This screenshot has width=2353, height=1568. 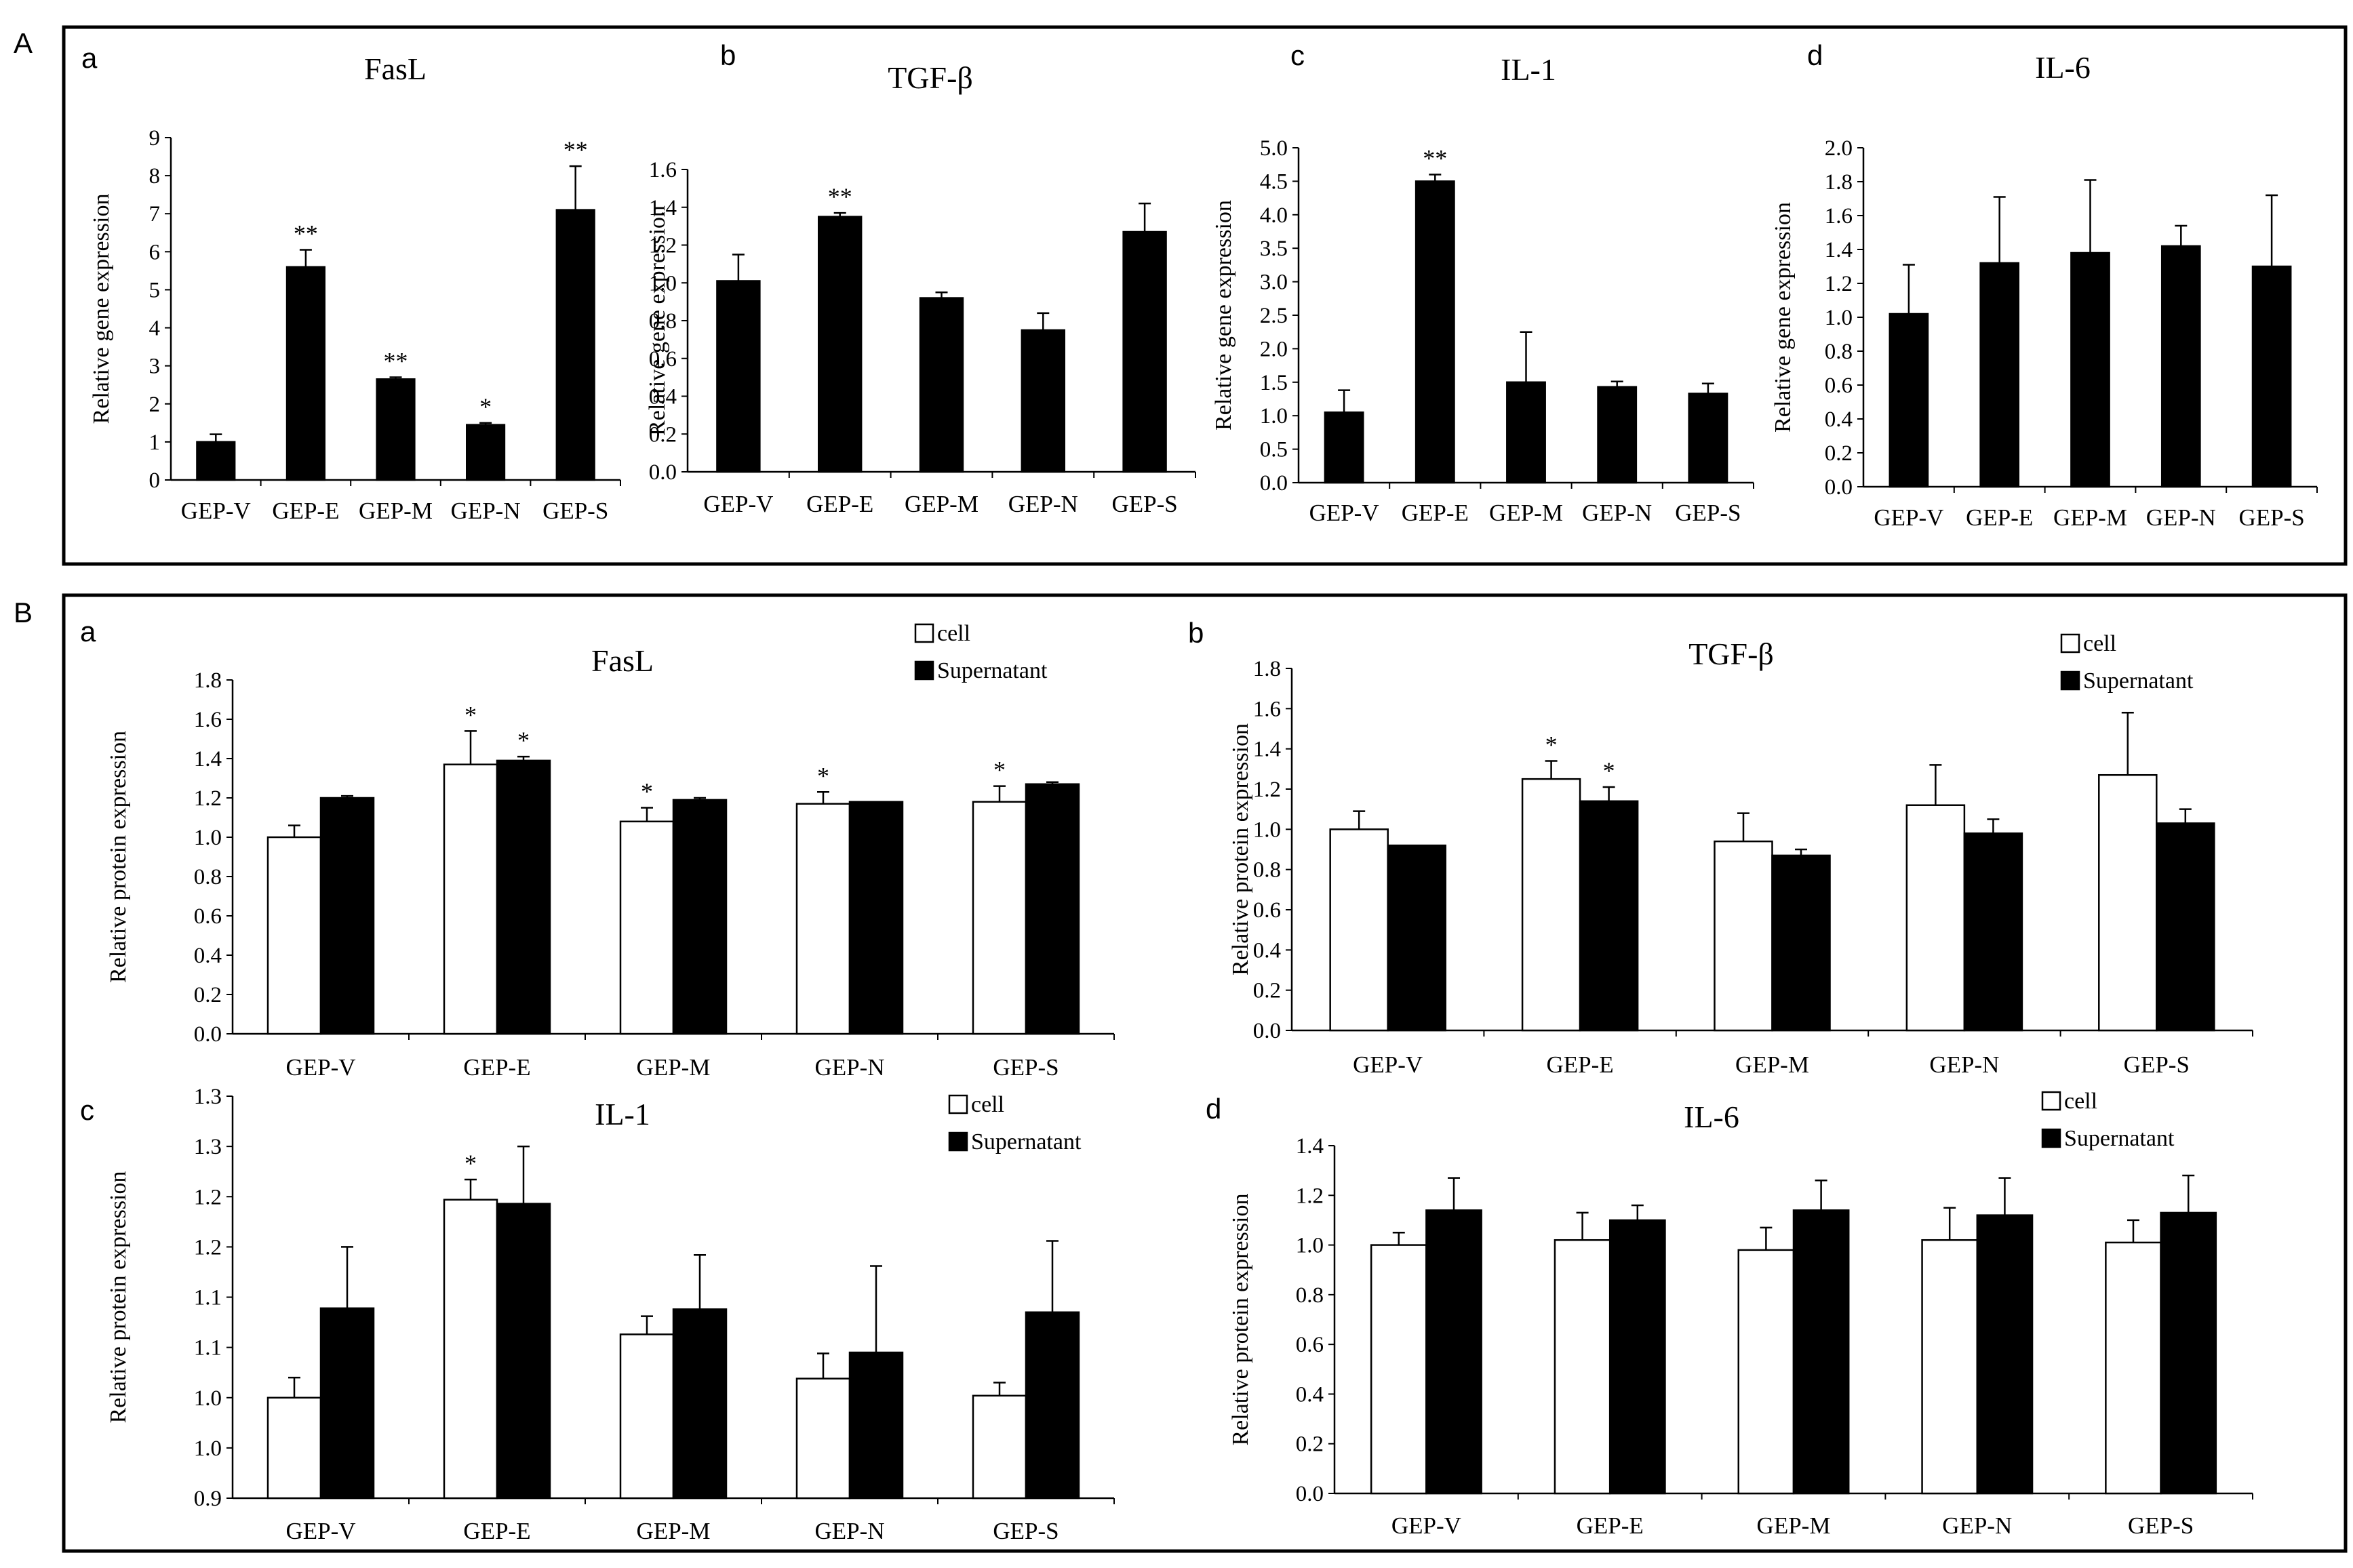 What do you see at coordinates (1528, 70) in the screenshot?
I see `chart-title: IL-1` at bounding box center [1528, 70].